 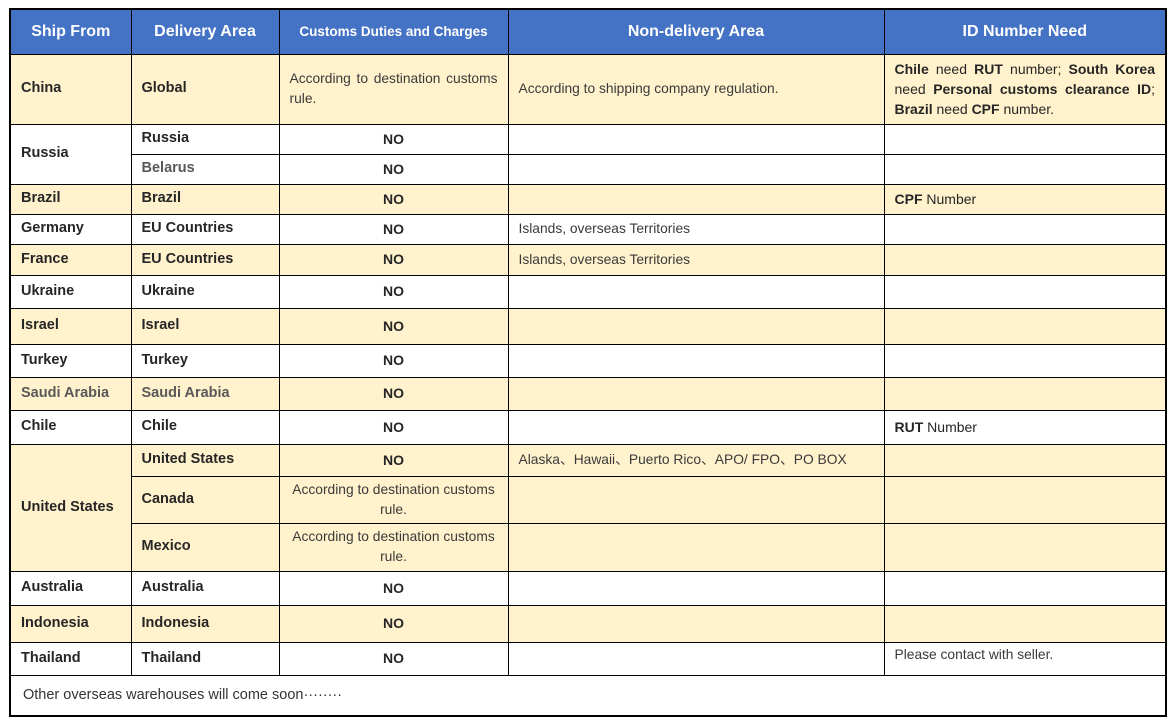 I want to click on id-text-segment: ;, so click(x=1153, y=88).